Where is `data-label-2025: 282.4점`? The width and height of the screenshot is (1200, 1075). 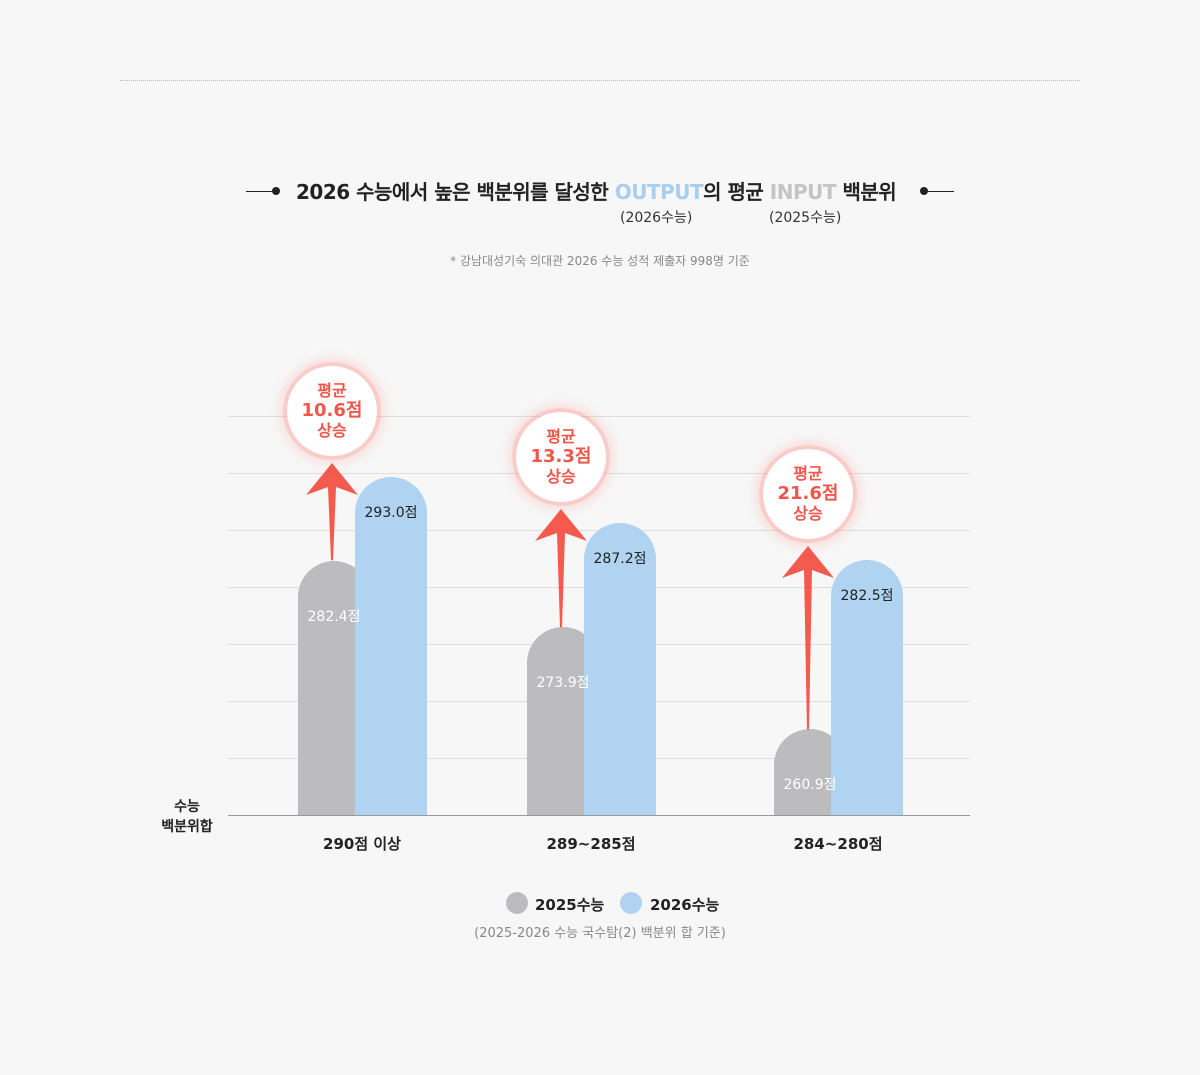
data-label-2025: 282.4점 is located at coordinates (334, 616).